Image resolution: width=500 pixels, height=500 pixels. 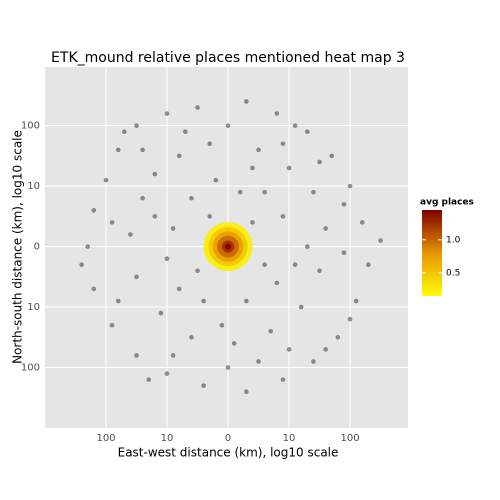 I want to click on heat-level, so click(x=228, y=246).